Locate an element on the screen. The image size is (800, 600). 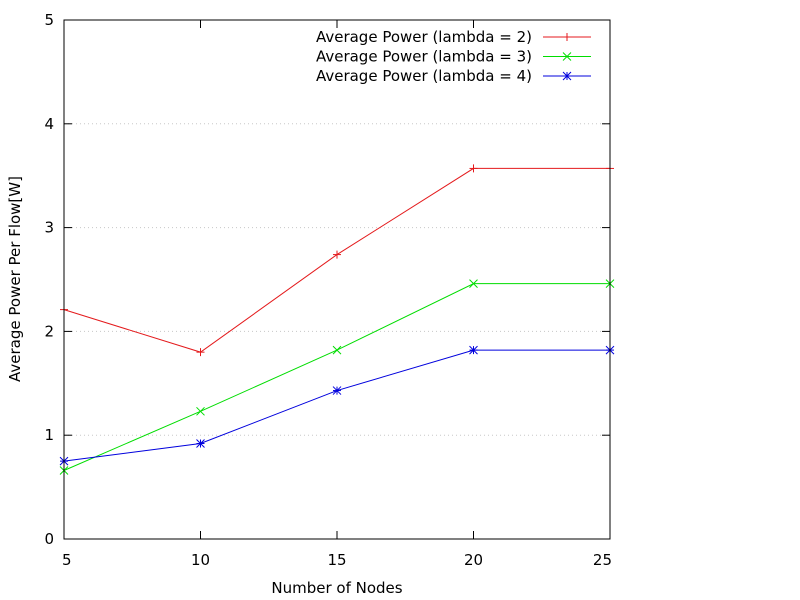
legend-entry-3: Average Power (lambda = 4) is located at coordinates (453, 76).